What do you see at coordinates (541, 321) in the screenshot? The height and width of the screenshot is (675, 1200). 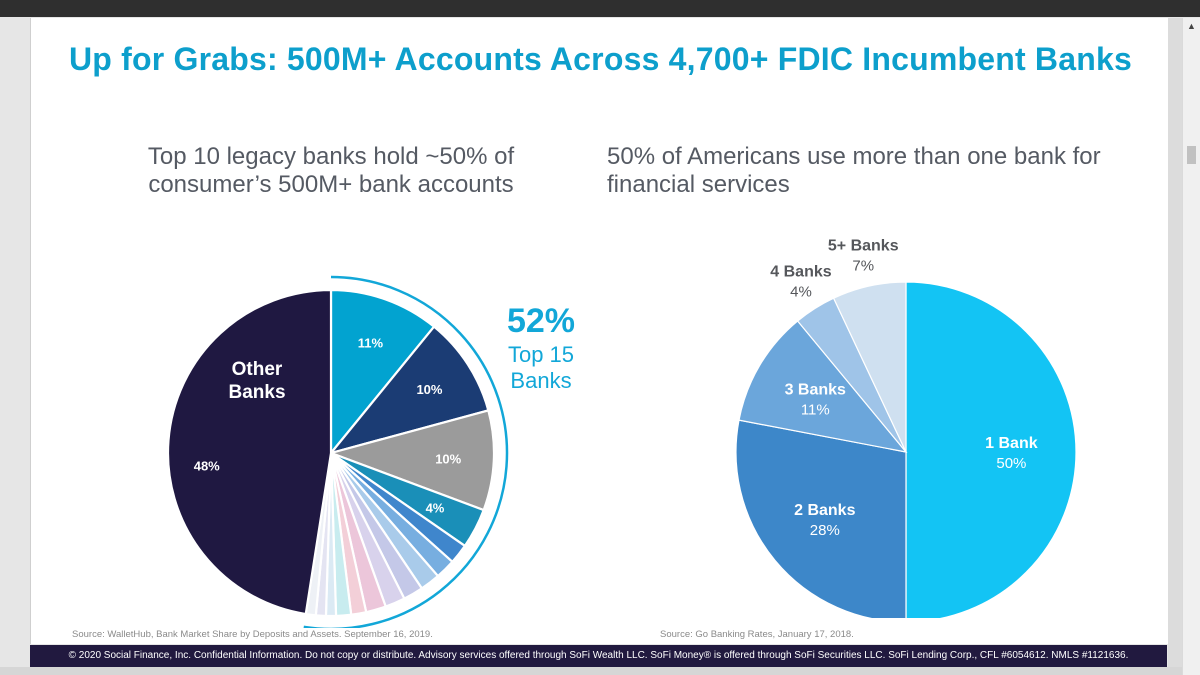 I see `top-15-share-value: 52%` at bounding box center [541, 321].